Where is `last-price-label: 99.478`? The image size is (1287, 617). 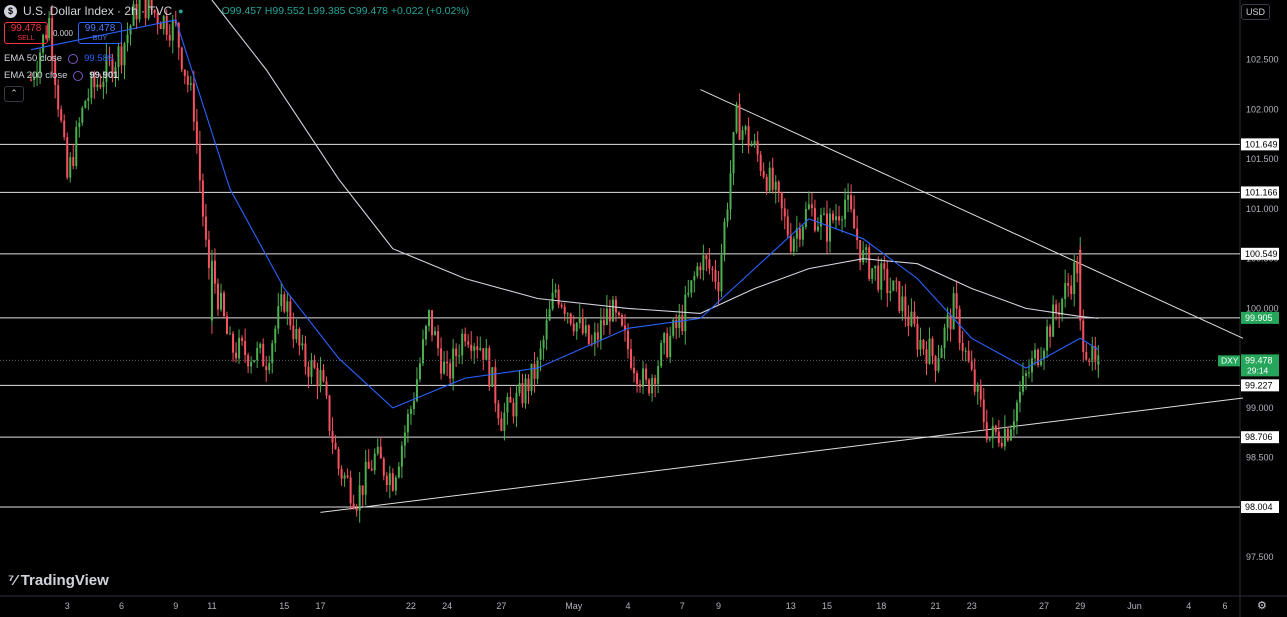 last-price-label: 99.478 is located at coordinates (1259, 360).